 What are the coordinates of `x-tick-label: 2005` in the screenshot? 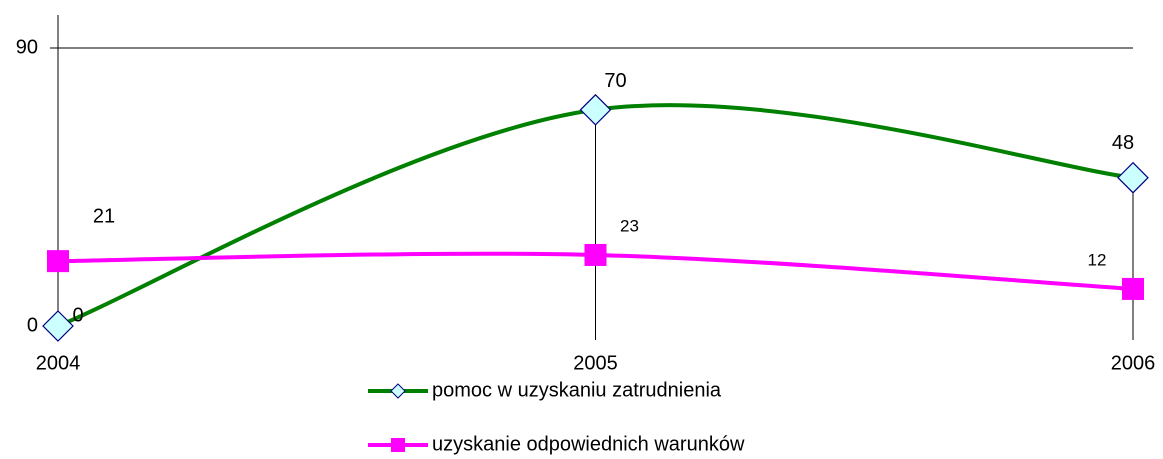 It's located at (595, 363).